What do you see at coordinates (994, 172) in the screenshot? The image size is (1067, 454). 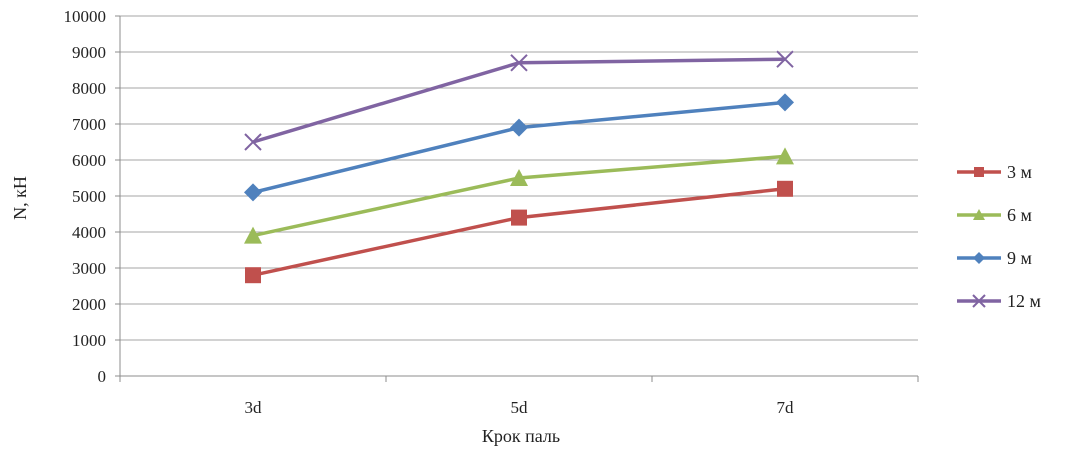 I see `legend-item: 3 м` at bounding box center [994, 172].